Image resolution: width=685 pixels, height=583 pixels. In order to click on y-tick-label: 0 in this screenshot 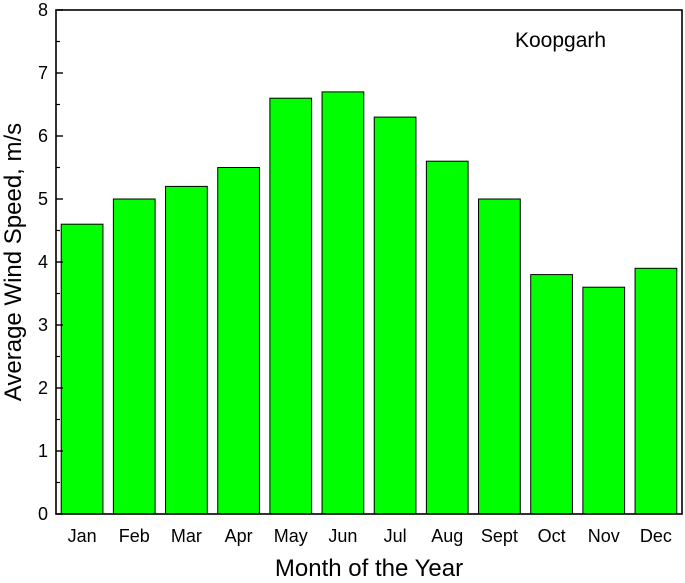, I will do `click(43, 514)`.